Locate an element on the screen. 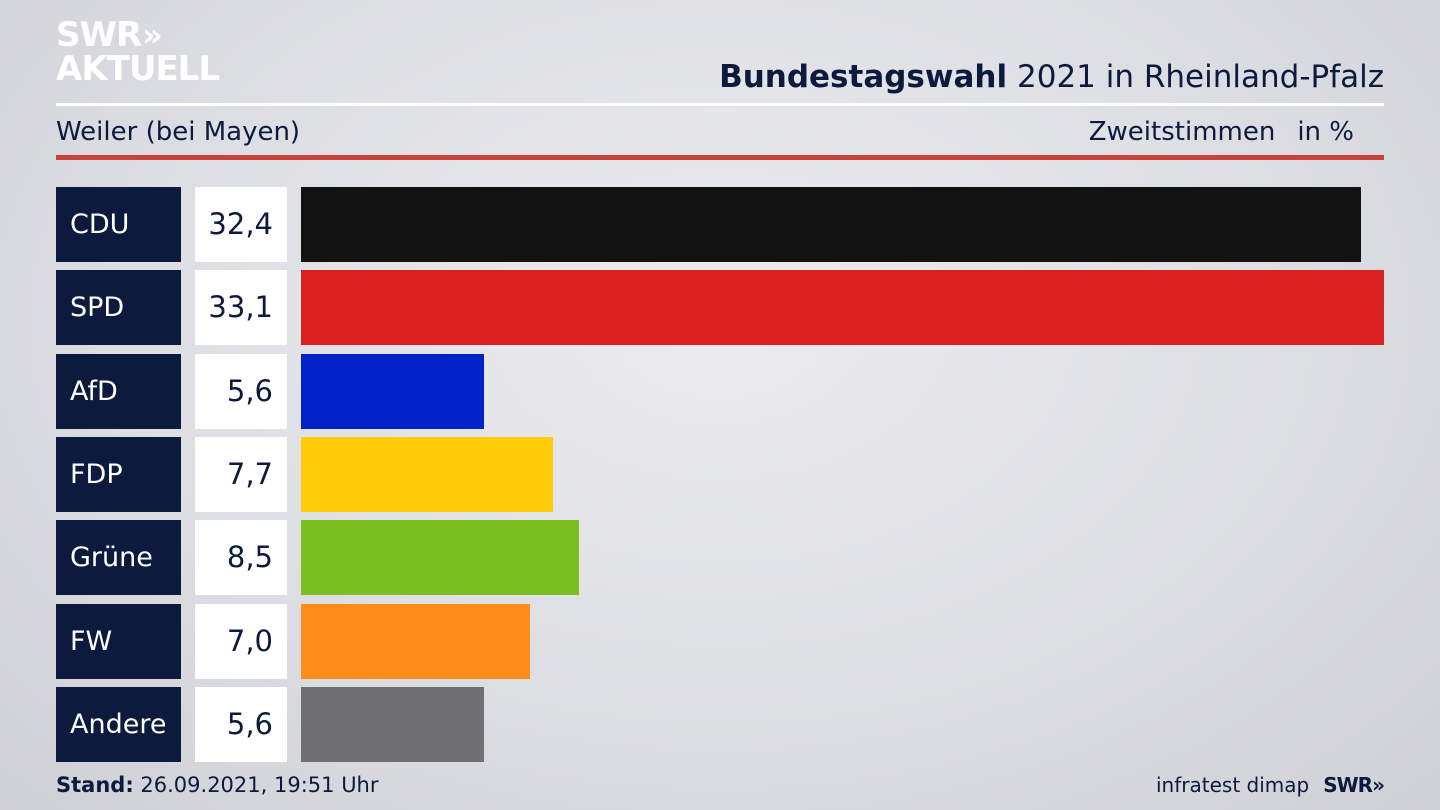 This screenshot has height=810, width=1440. value-label-cdu: 32,4 is located at coordinates (241, 224).